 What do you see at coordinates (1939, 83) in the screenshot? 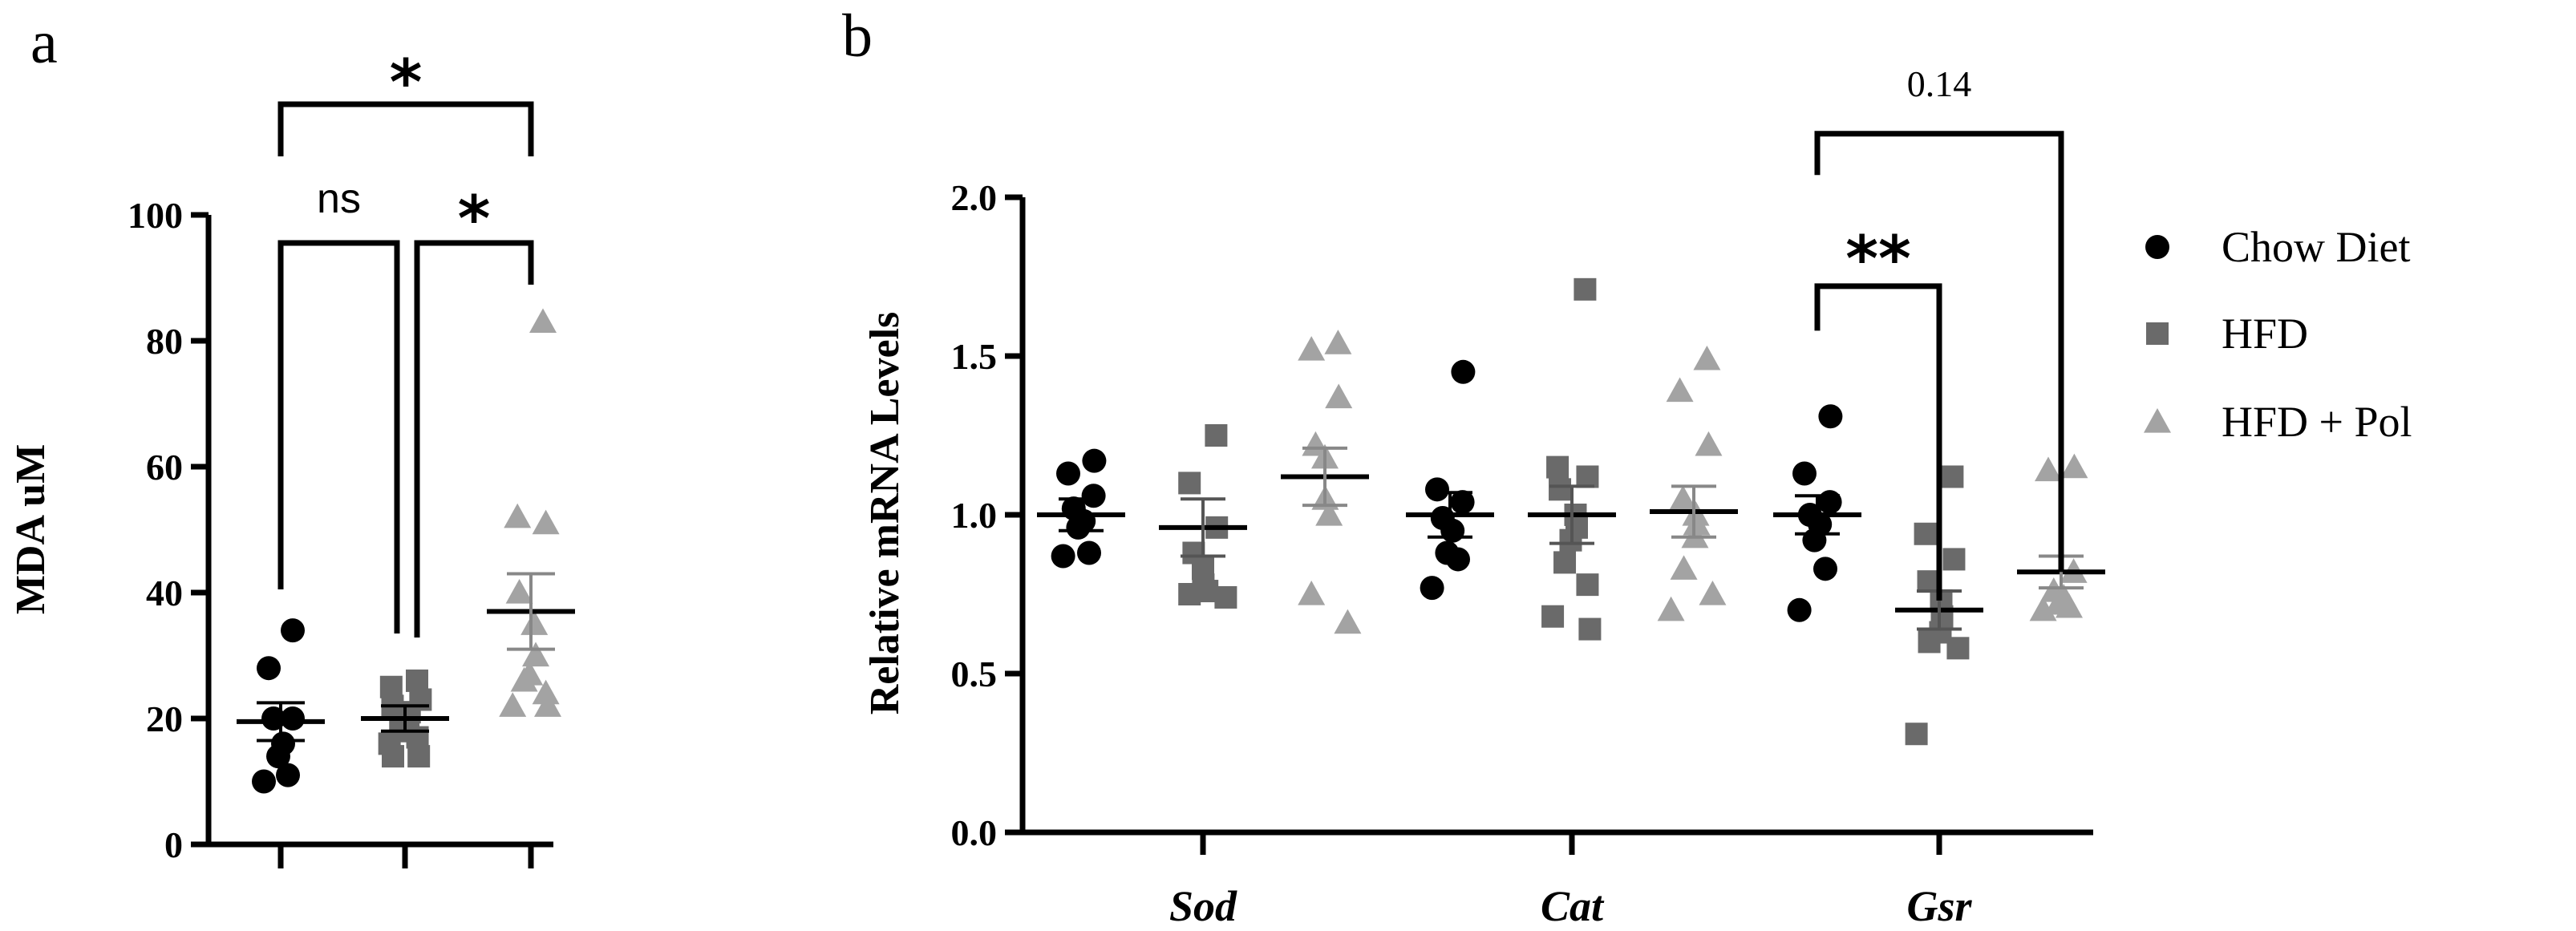
I see `panel-b-significance-label: 0.14` at bounding box center [1939, 83].